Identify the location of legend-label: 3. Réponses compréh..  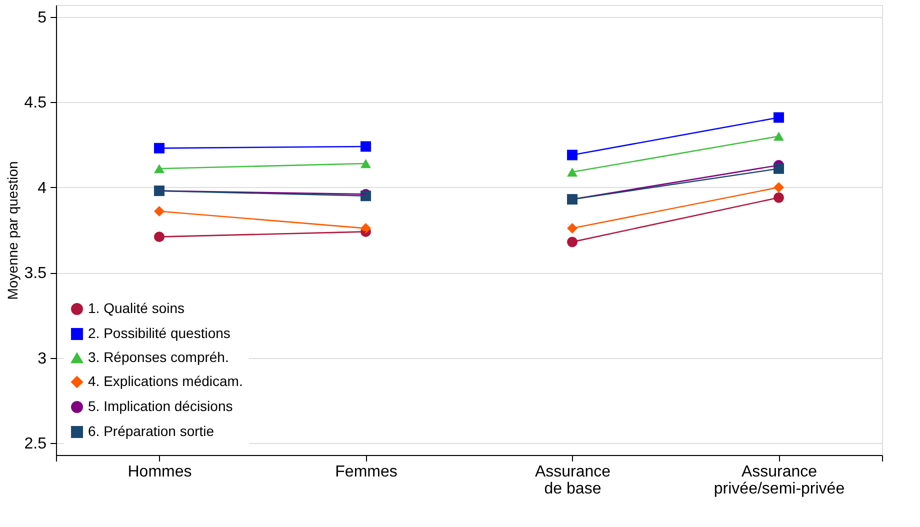
(158, 357).